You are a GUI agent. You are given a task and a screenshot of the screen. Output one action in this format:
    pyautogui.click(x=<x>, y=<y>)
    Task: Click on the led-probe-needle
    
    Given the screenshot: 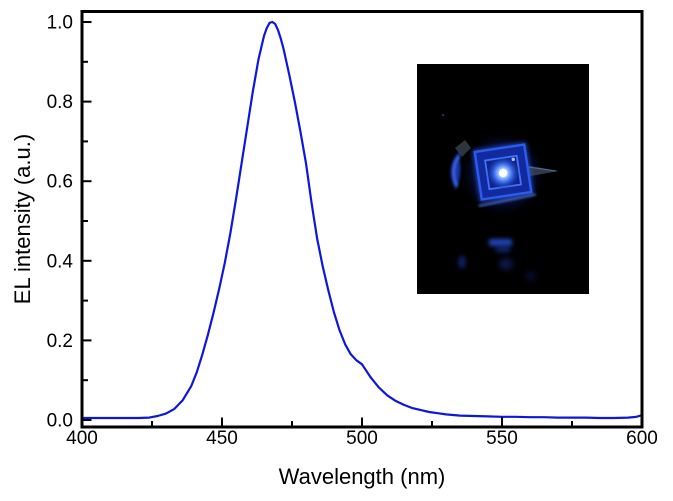 What is the action you would take?
    pyautogui.click(x=541, y=171)
    